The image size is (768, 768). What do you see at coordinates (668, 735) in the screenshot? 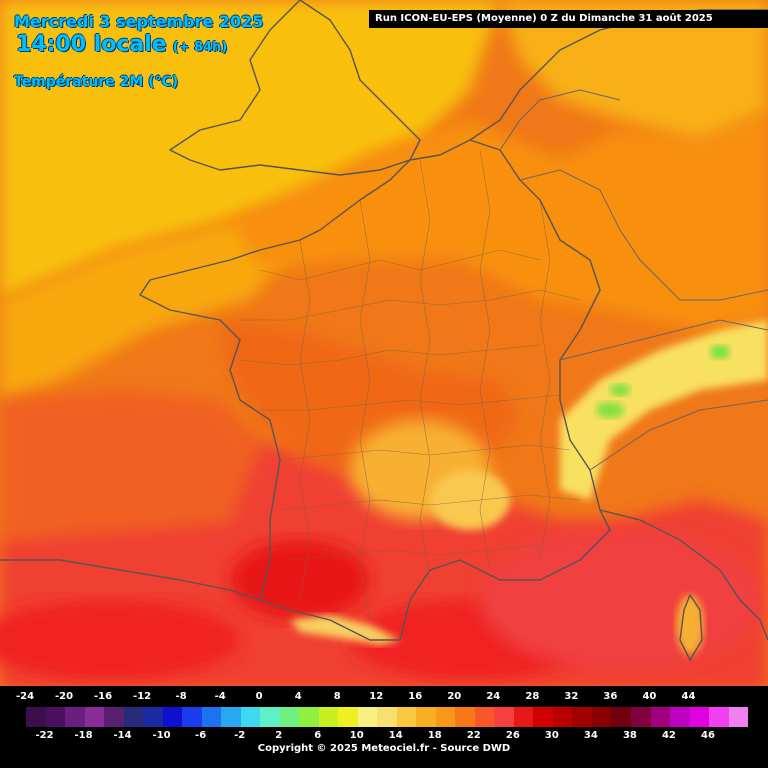
I see `legend-tick-bottom: 42` at bounding box center [668, 735].